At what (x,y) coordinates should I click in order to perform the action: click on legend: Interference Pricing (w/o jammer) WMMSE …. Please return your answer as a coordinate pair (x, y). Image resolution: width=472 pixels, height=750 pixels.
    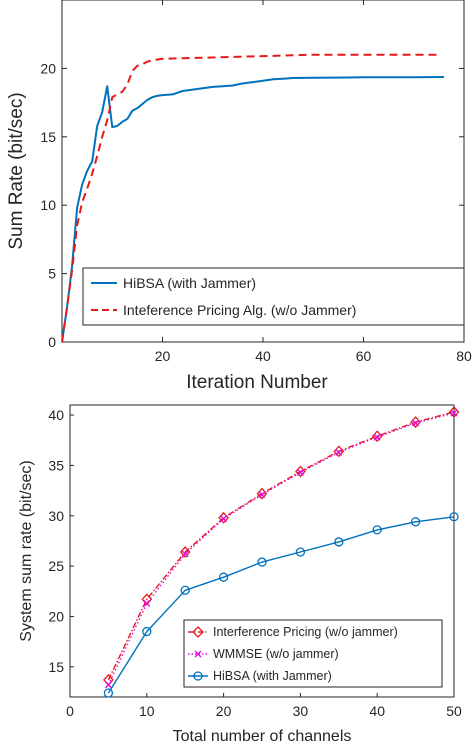
    Looking at the image, I should click on (313, 653).